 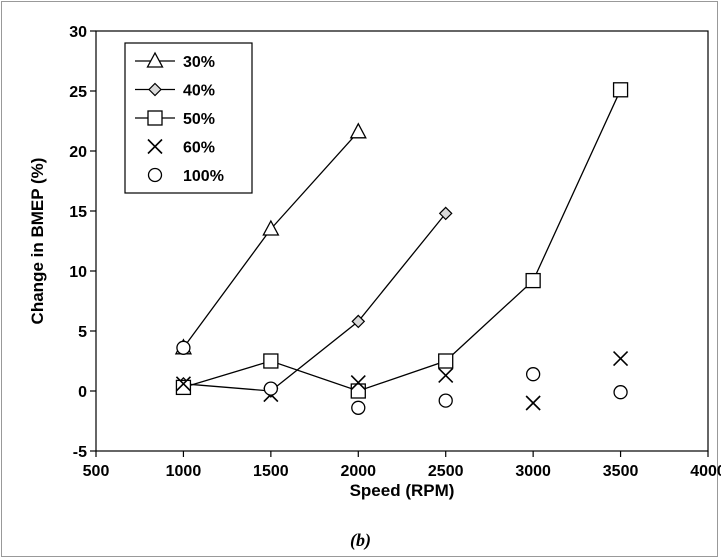 I want to click on legend-item-50pct: 50%, so click(x=175, y=119).